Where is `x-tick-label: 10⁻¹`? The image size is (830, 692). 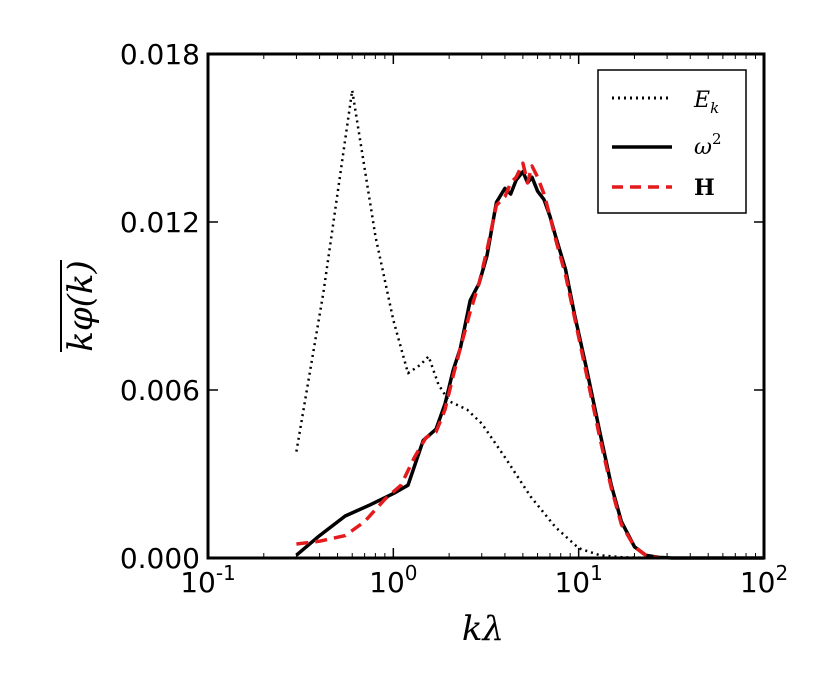 x-tick-label: 10⁻¹ is located at coordinates (208, 580).